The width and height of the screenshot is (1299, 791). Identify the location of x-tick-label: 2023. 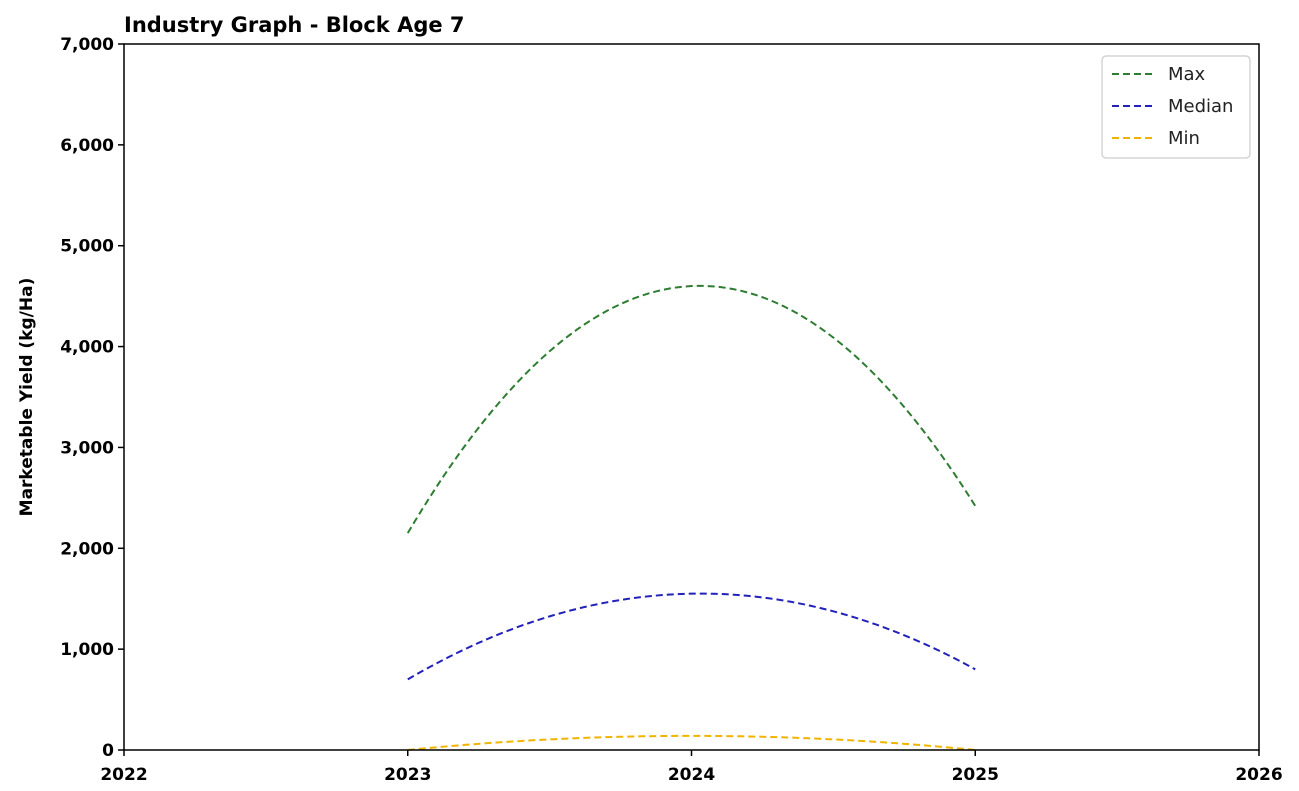
(407, 775).